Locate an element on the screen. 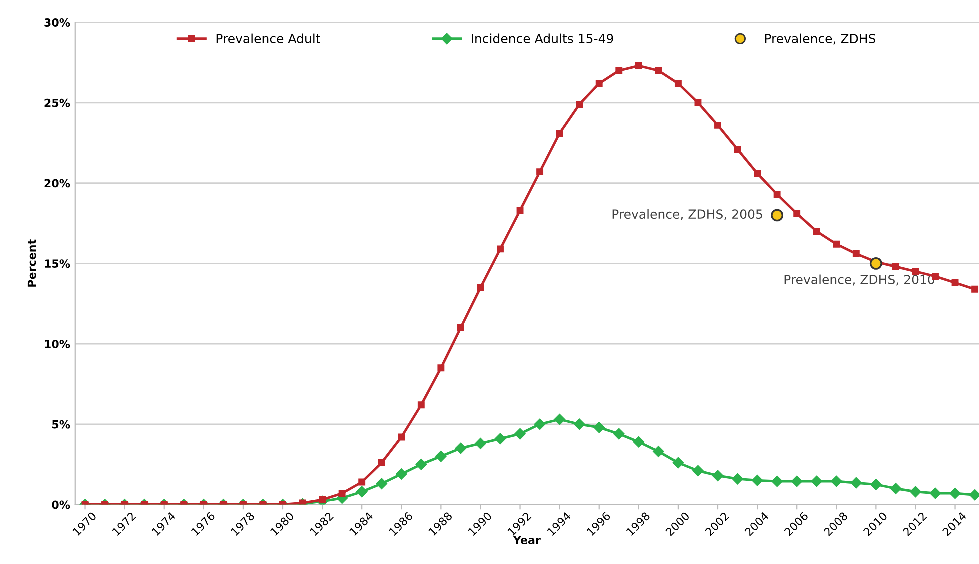  y-tick-label: 5% is located at coordinates (61, 424).